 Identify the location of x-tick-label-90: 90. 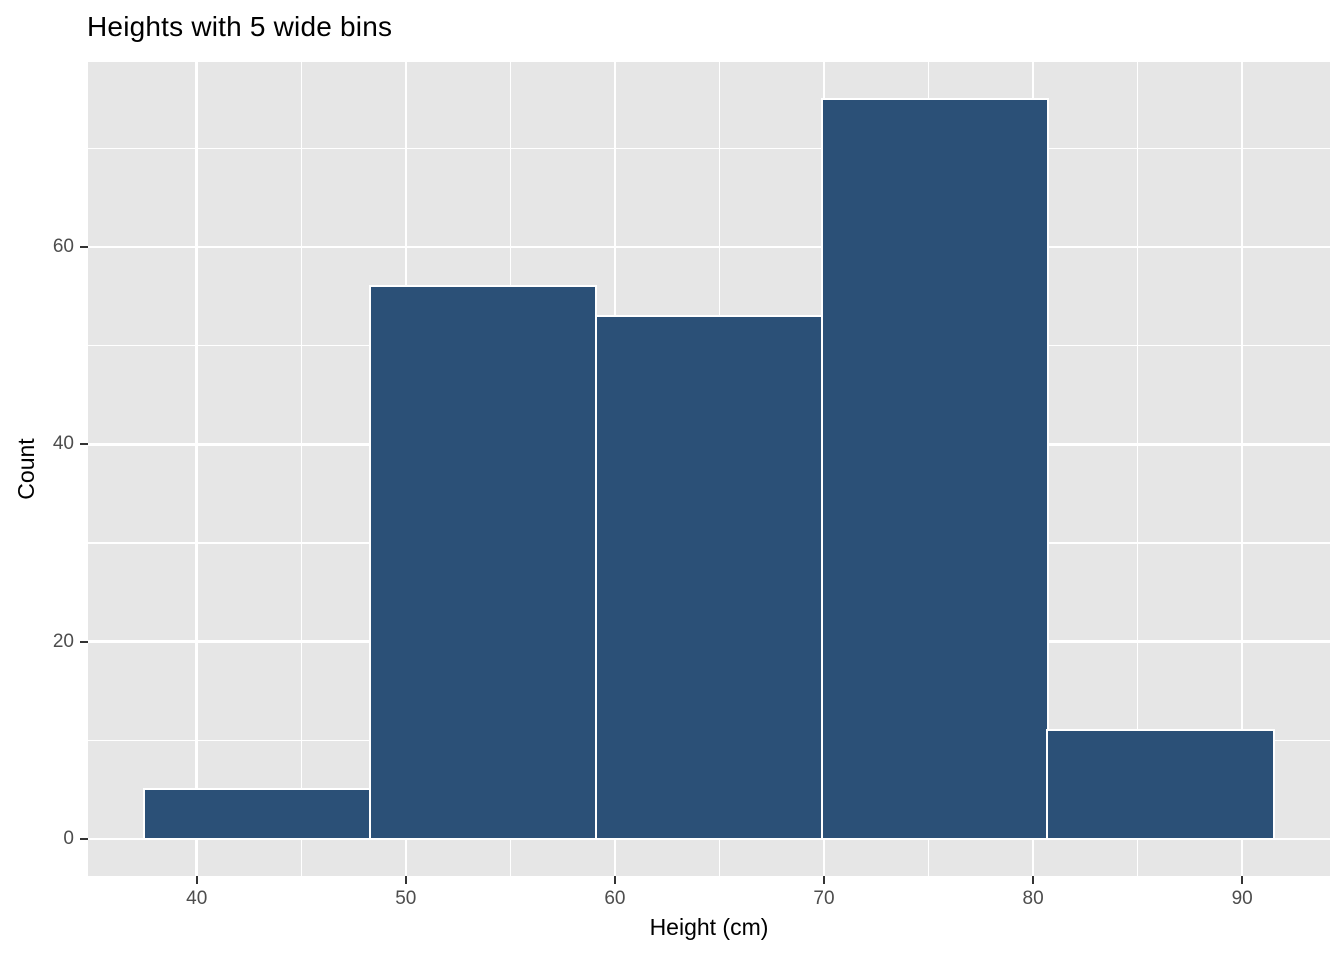
(1242, 898).